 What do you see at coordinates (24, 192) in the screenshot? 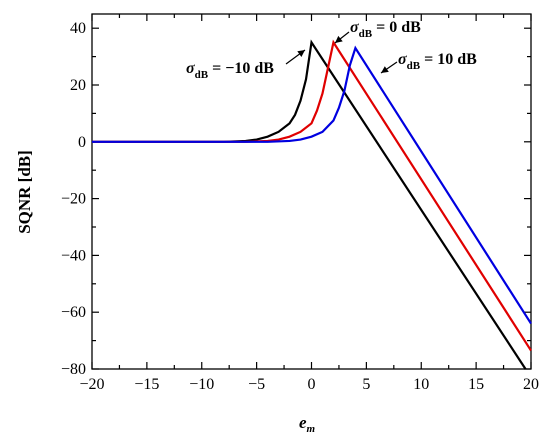
I see `y-axis-title: SQNR [dB]` at bounding box center [24, 192].